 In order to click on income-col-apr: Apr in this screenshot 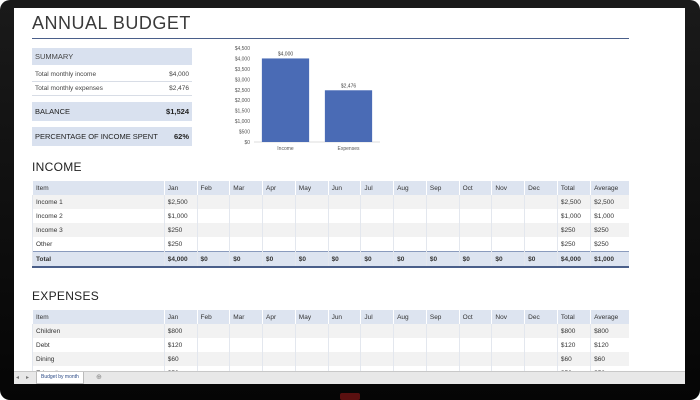, I will do `click(279, 188)`.